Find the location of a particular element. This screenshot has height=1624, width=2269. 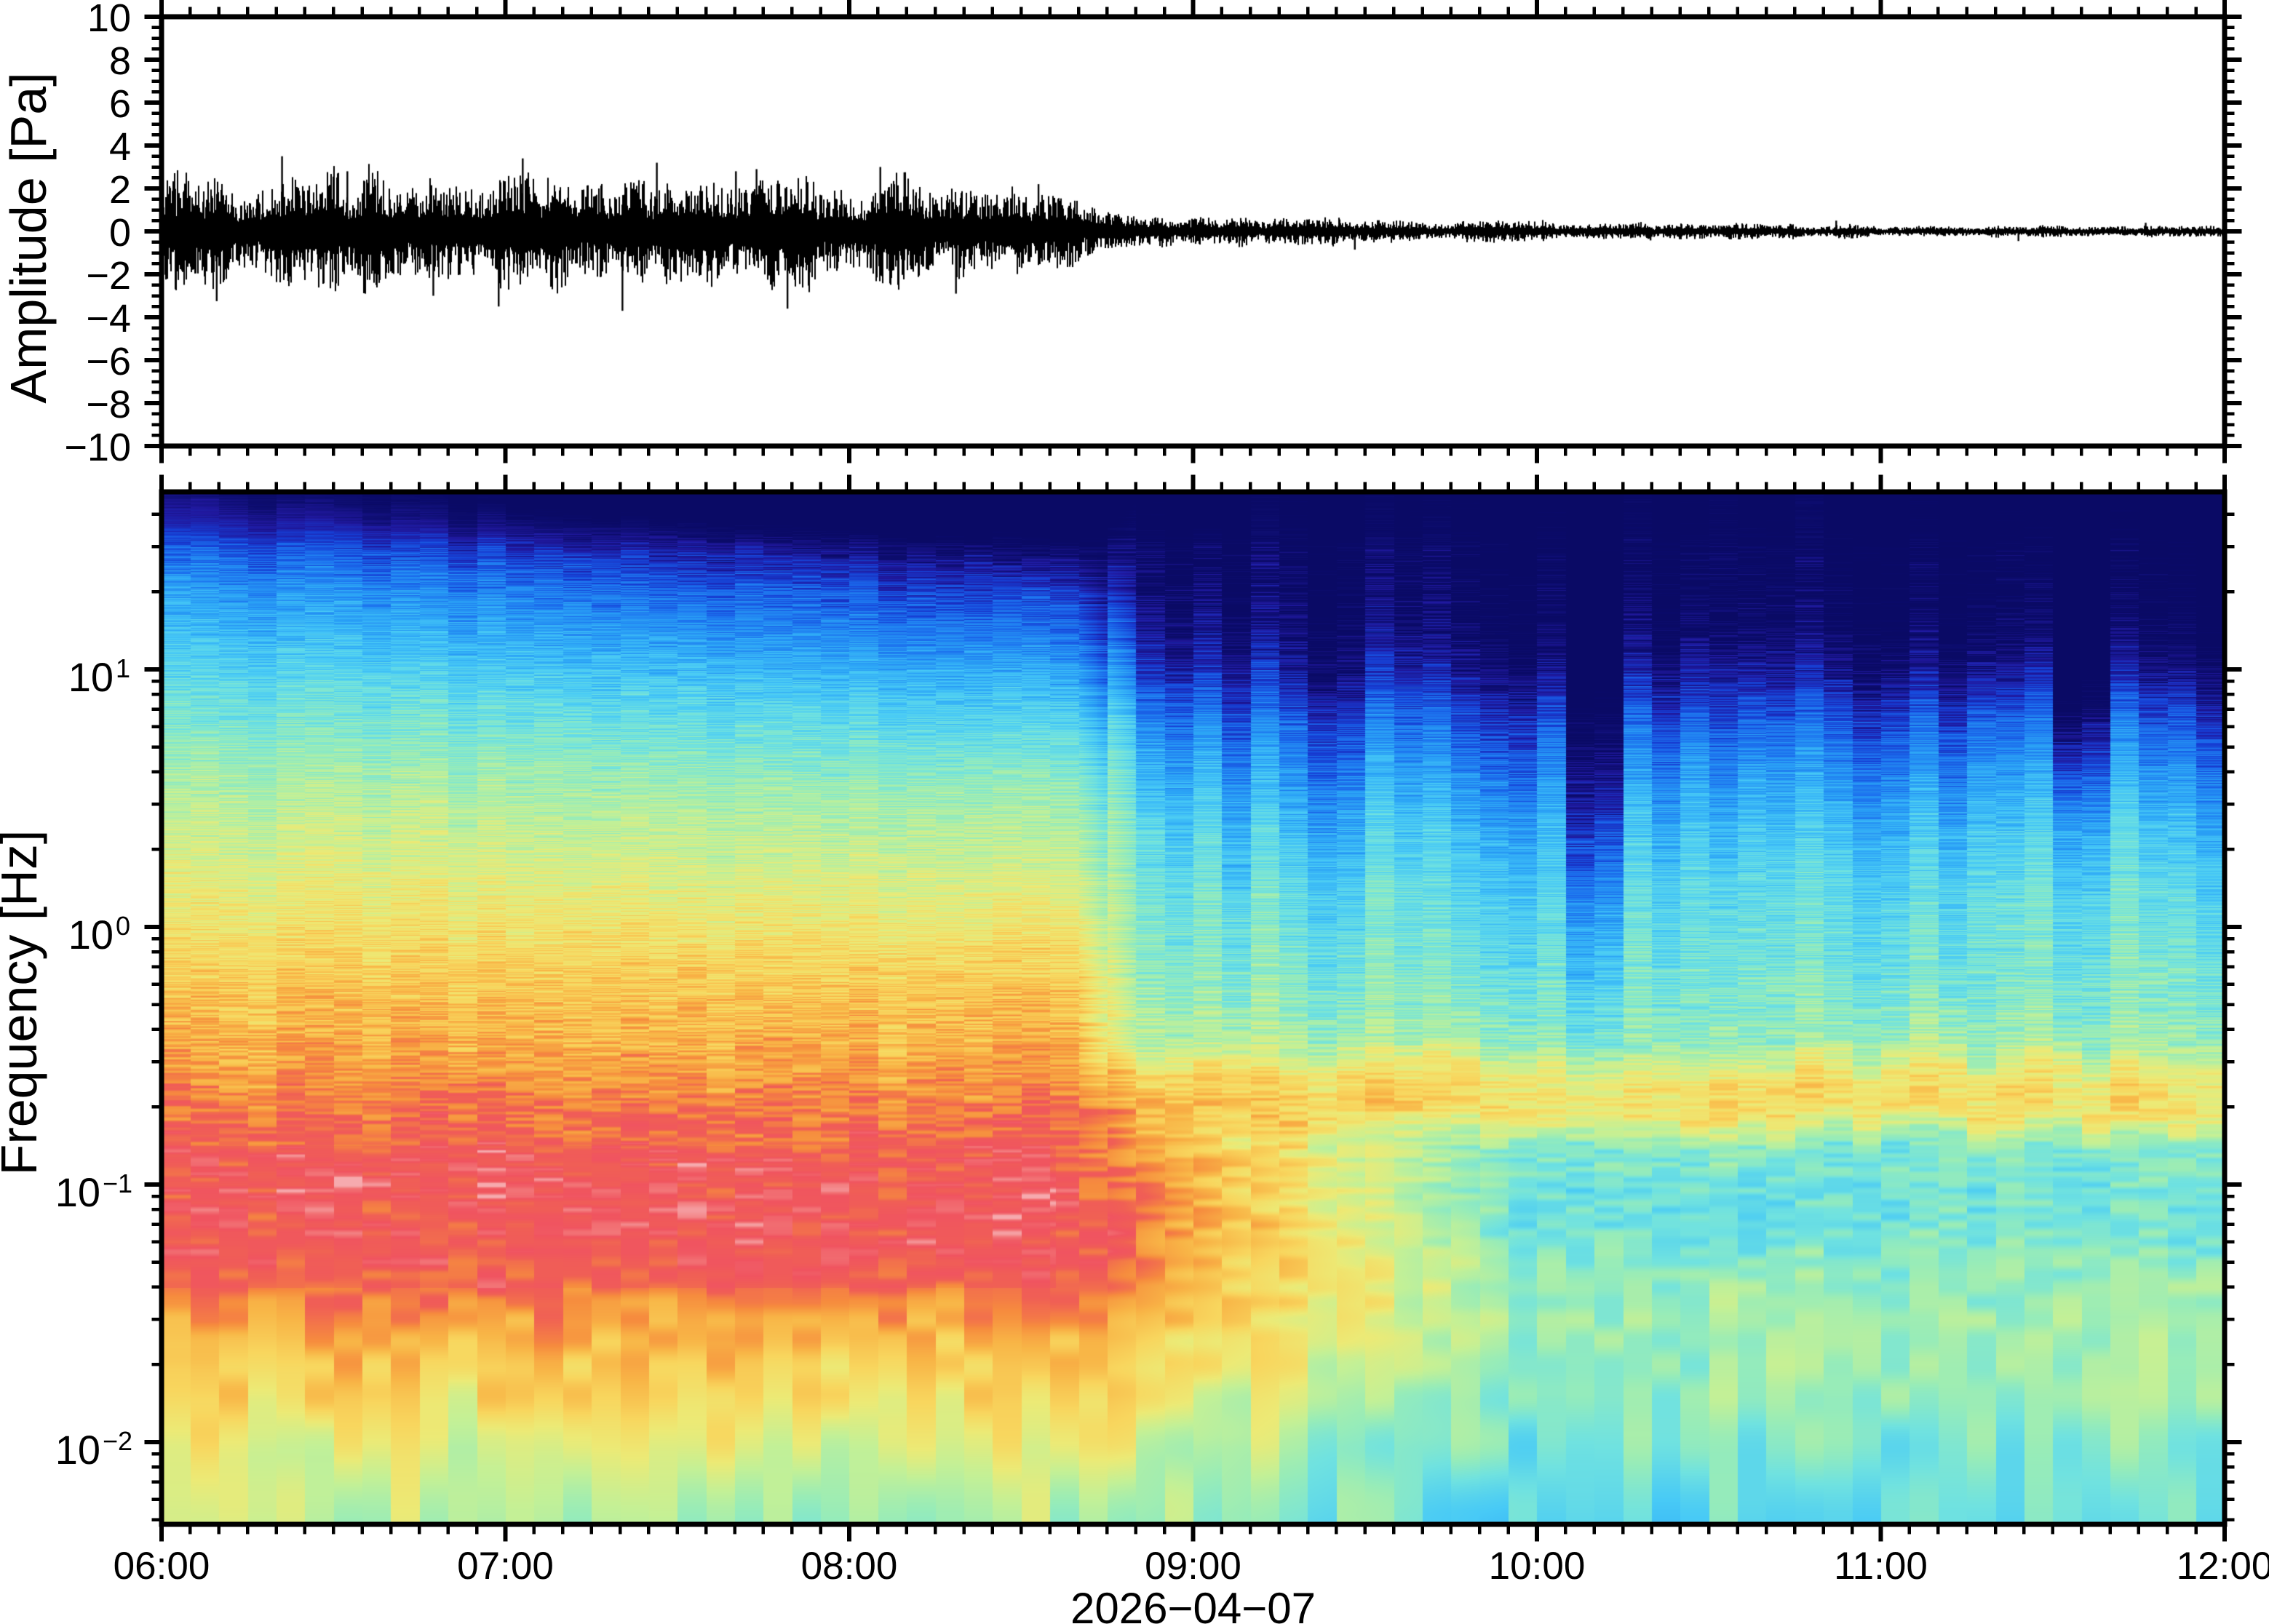

svg-text: Amplitude [Pa] is located at coordinates (29, 237).